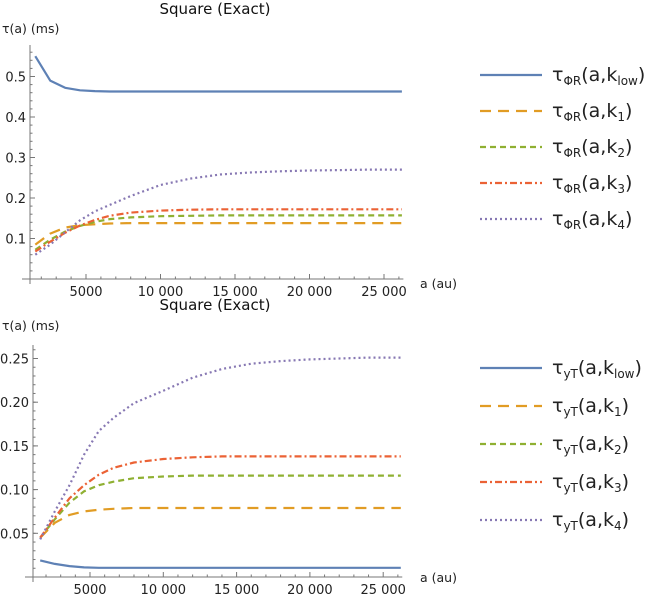  What do you see at coordinates (15, 159) in the screenshot?
I see `y-tick-label: 0.3` at bounding box center [15, 159].